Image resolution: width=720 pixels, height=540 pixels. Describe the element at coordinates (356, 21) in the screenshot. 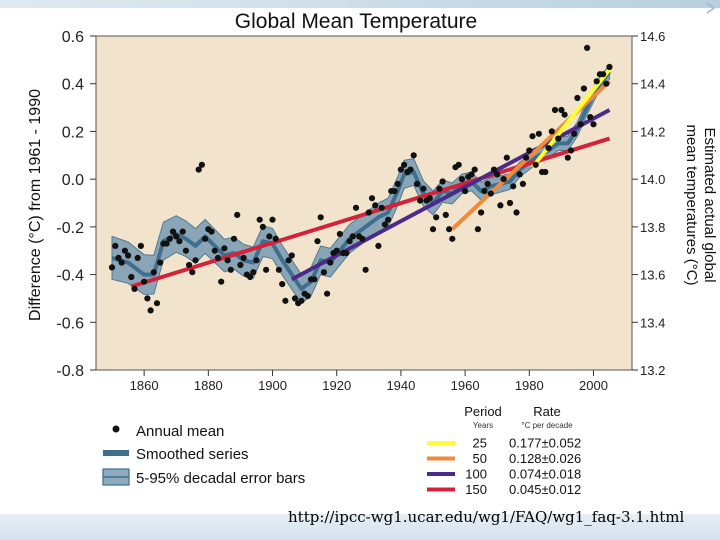

I see `chart-title: Global Mean Temperature` at that location.